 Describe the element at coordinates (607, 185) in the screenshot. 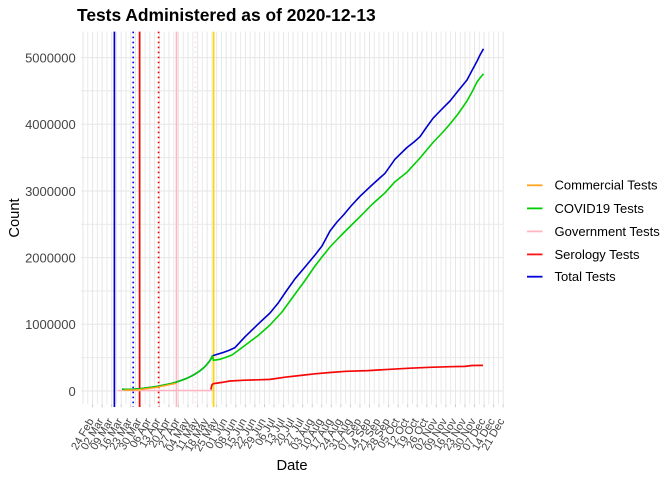

I see `svg-text: Commercial Tests` at that location.